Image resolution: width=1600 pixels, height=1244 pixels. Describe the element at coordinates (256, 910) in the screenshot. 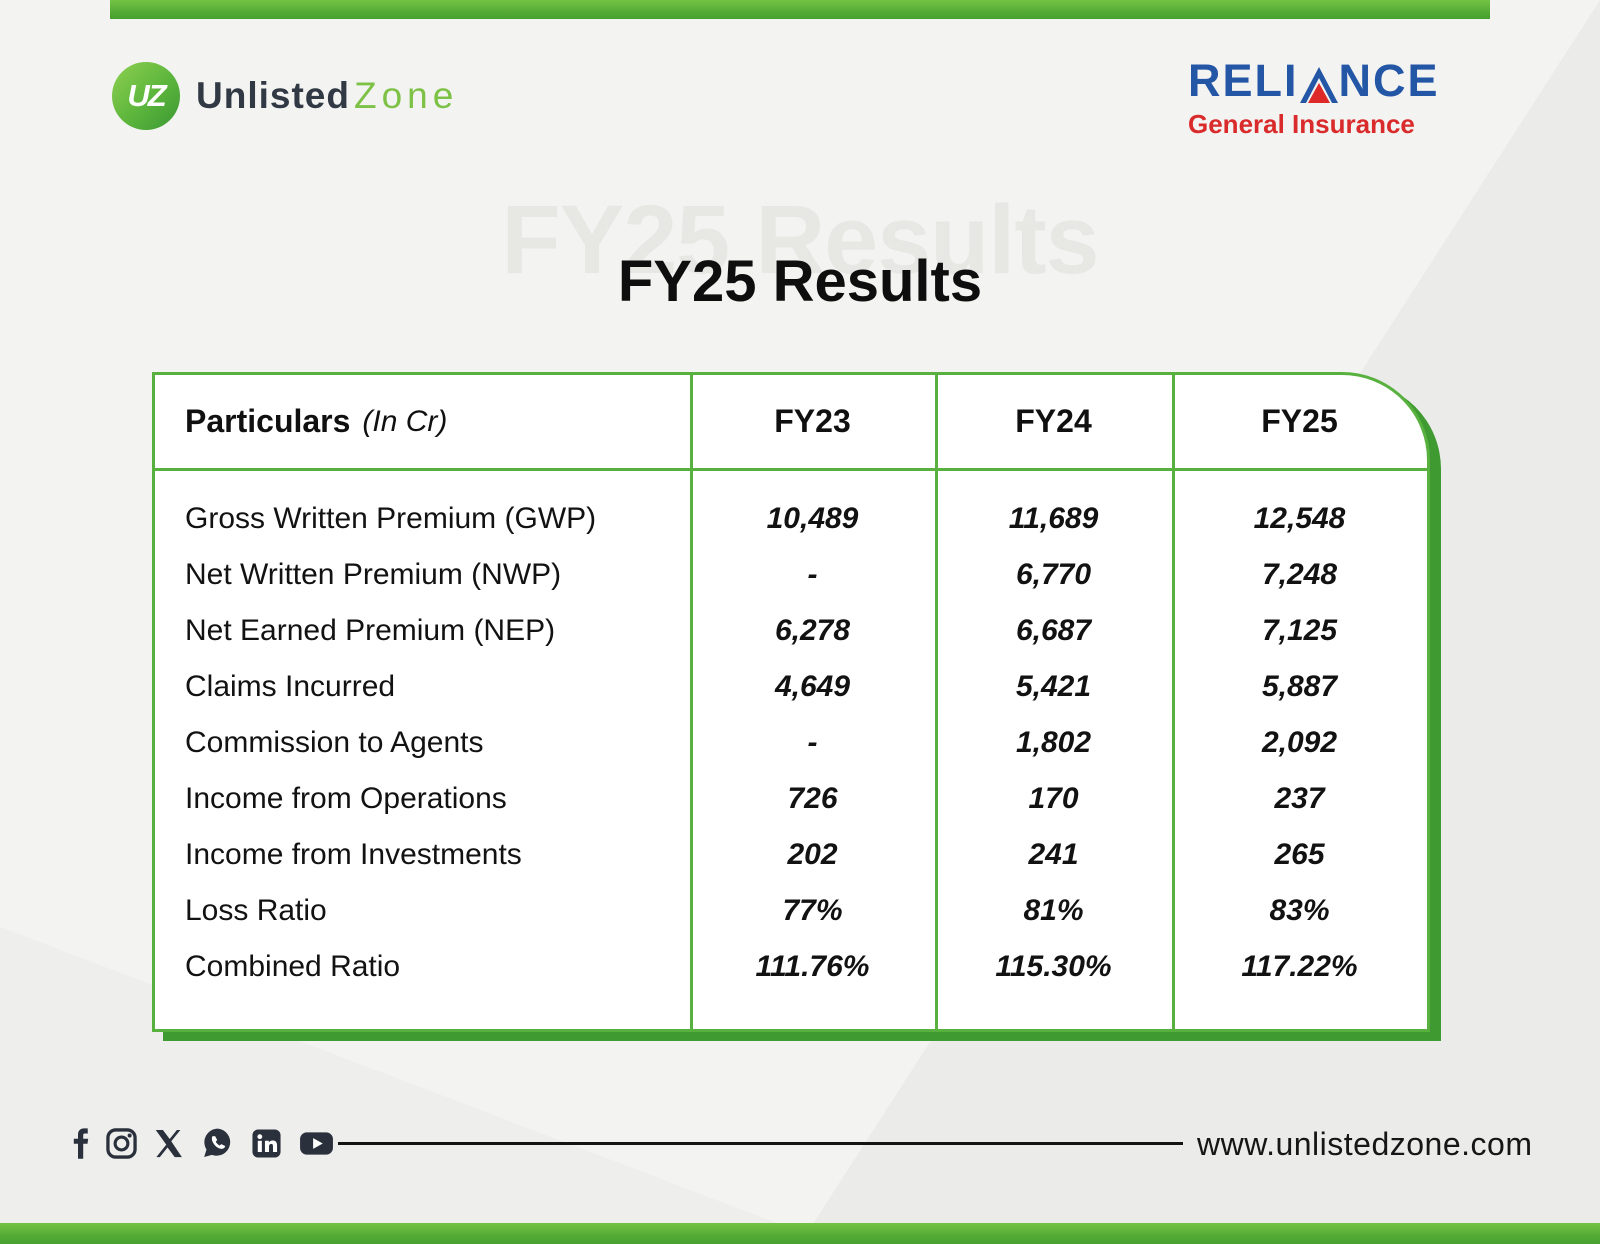

I see `row-label: Loss Ratio` at that location.